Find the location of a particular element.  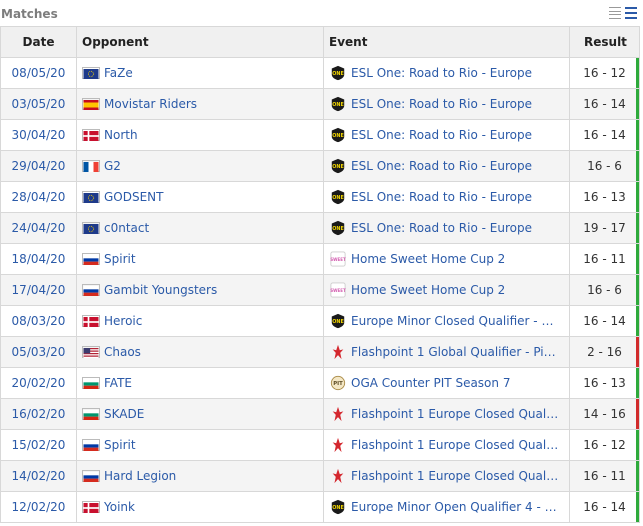

opponent-link: Hard Legion is located at coordinates (140, 476).